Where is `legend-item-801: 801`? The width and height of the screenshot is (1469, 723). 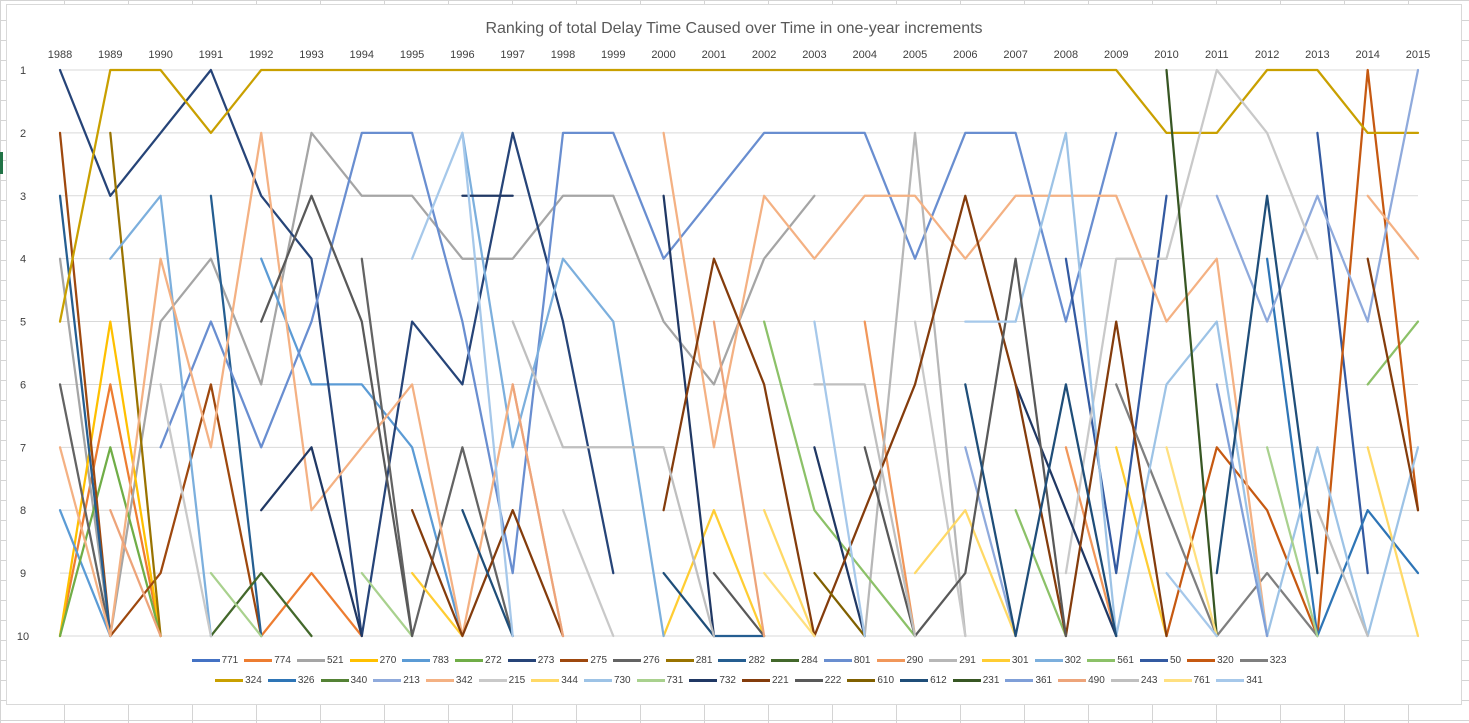
legend-item-801: 801 is located at coordinates (847, 660).